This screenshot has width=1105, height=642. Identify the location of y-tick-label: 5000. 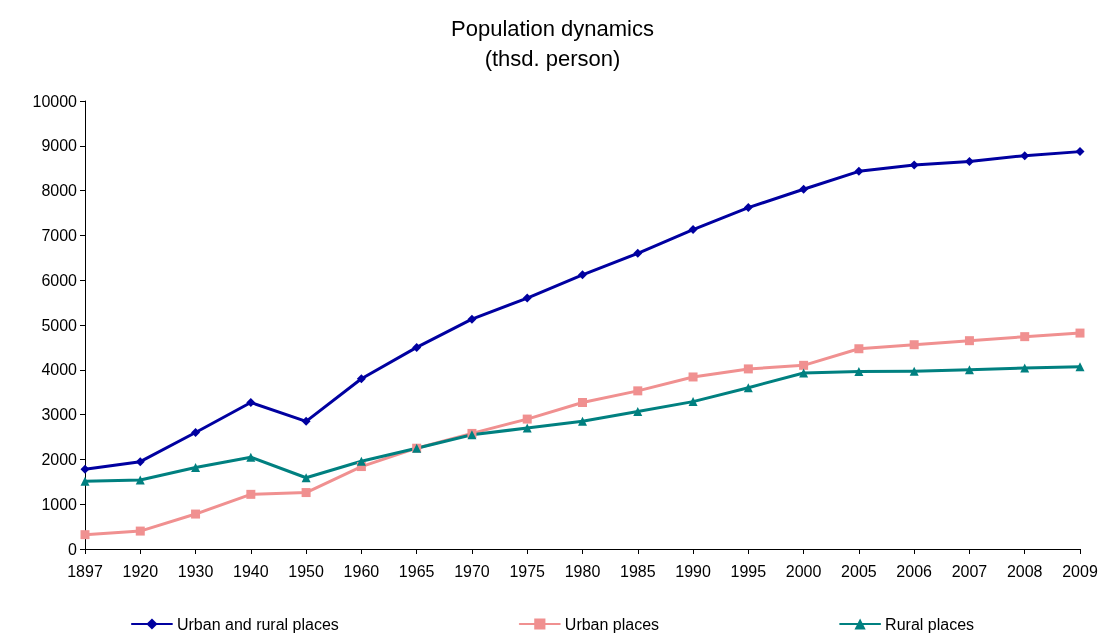
(59, 325).